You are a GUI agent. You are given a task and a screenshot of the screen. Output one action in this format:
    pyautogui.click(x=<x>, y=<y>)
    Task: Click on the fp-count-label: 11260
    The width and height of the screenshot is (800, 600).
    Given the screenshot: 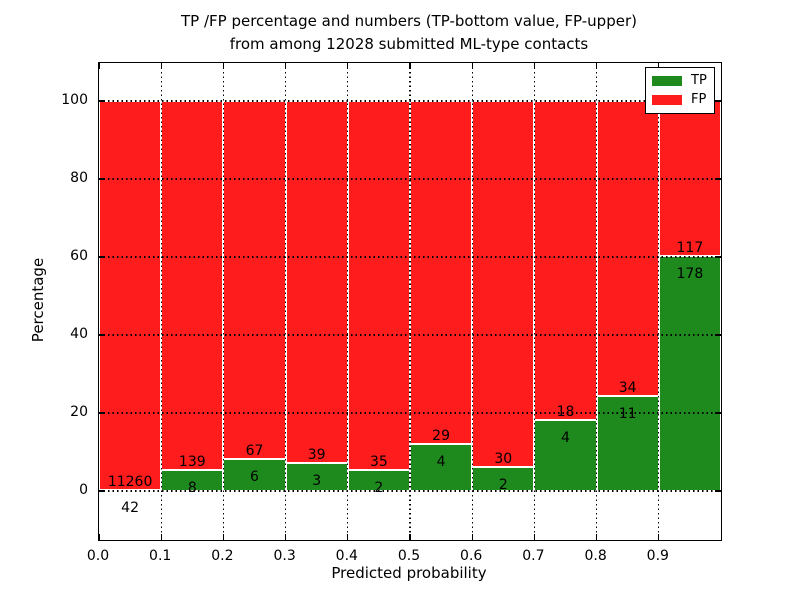 What is the action you would take?
    pyautogui.click(x=130, y=481)
    